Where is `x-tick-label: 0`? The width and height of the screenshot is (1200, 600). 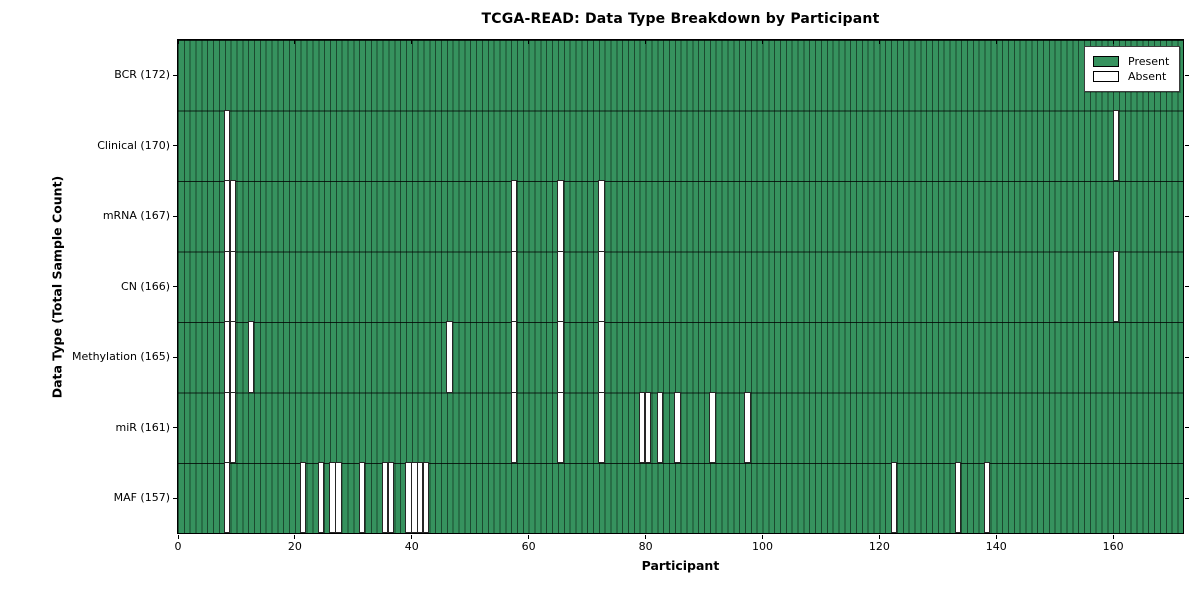
x-tick-label: 0 is located at coordinates (178, 547).